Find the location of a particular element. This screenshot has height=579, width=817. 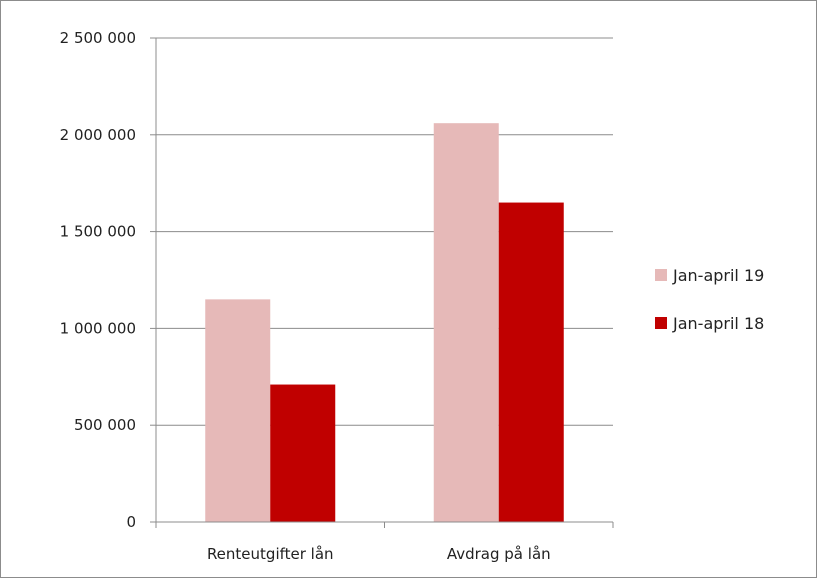

legend-label: Jan-april 18 is located at coordinates (718, 323).